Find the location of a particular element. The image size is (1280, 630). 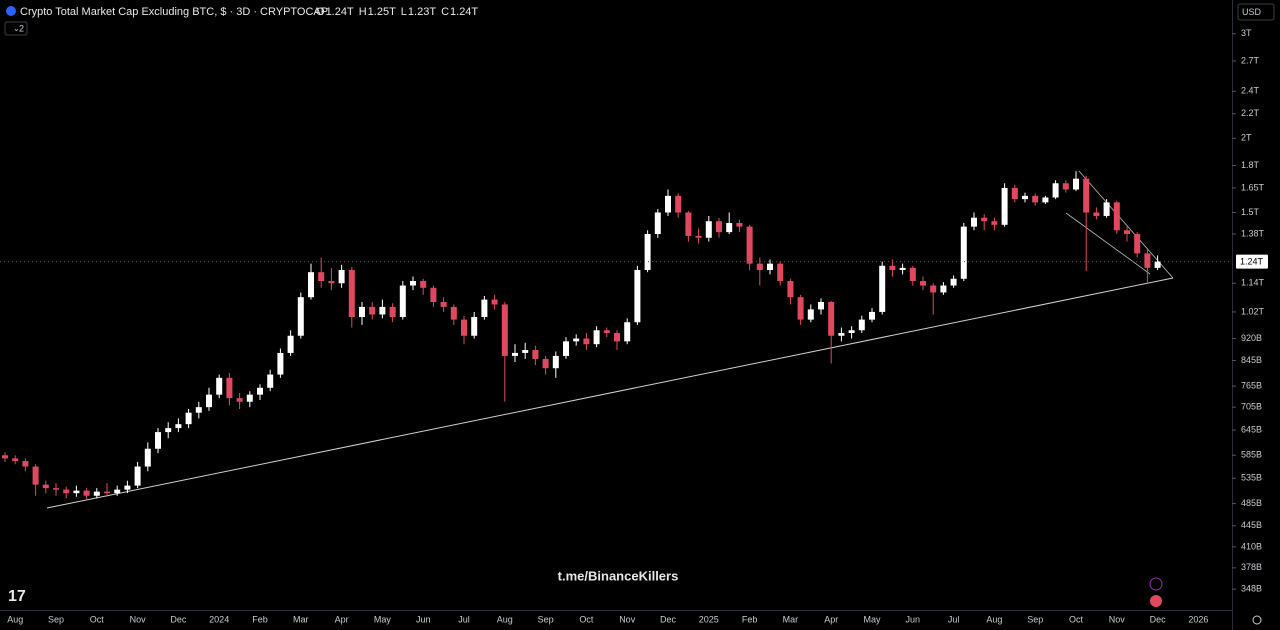

y-tick-label: 1.65T is located at coordinates (1253, 187).